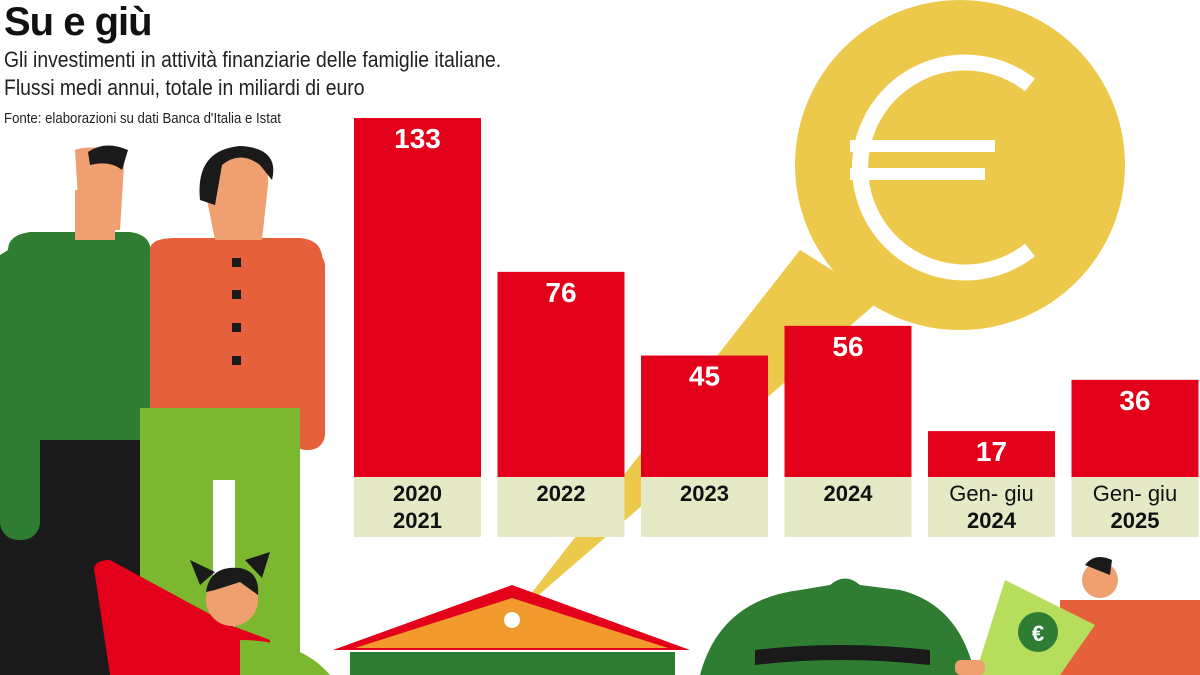 Image resolution: width=1200 pixels, height=675 pixels. I want to click on bar-value-label: 76, so click(560, 292).